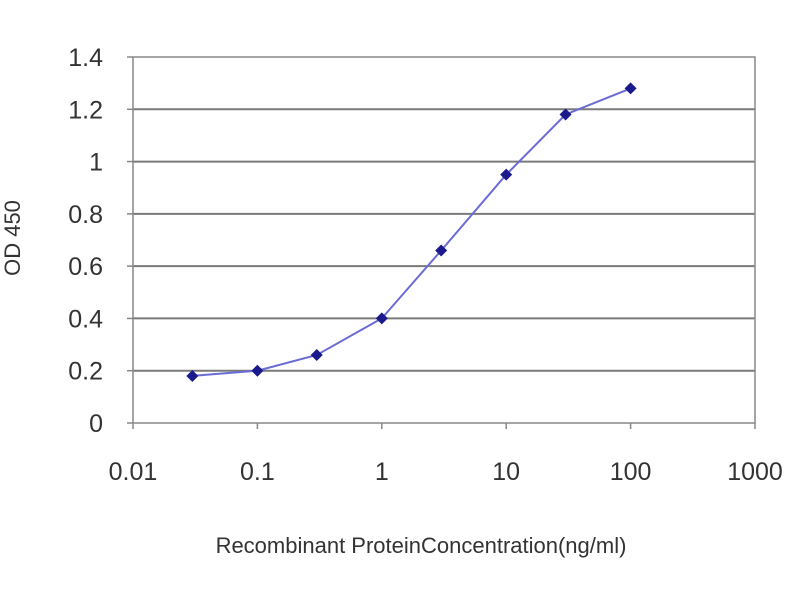 Image resolution: width=800 pixels, height=600 pixels. I want to click on x-axis-ticks: 0.01 0.1 1 10 100 1000, so click(446, 454).